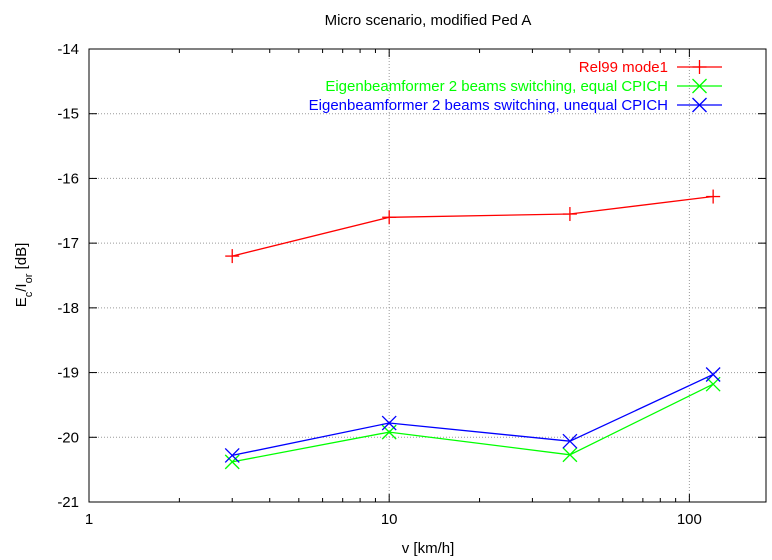 The height and width of the screenshot is (560, 772). What do you see at coordinates (689, 519) in the screenshot?
I see `x-tick-label: 100` at bounding box center [689, 519].